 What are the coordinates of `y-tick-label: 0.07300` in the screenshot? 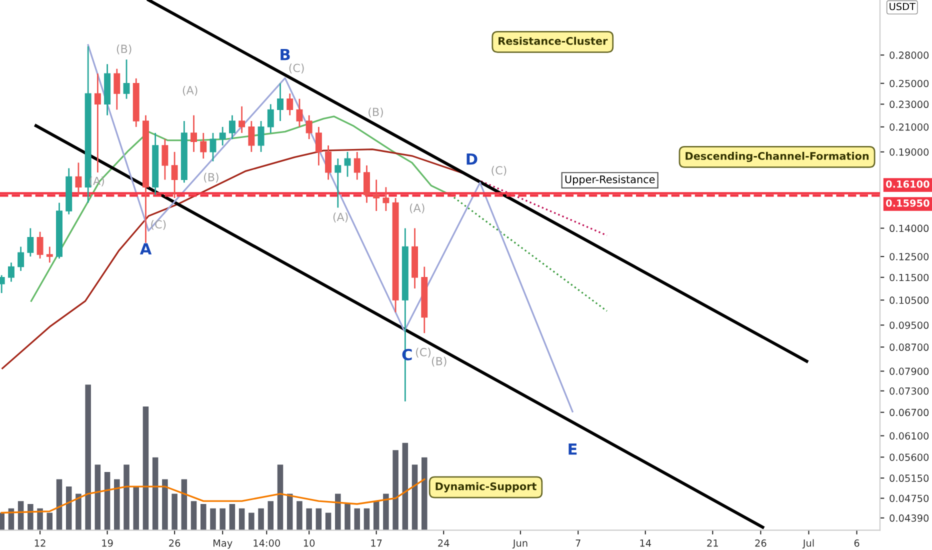 It's located at (909, 391).